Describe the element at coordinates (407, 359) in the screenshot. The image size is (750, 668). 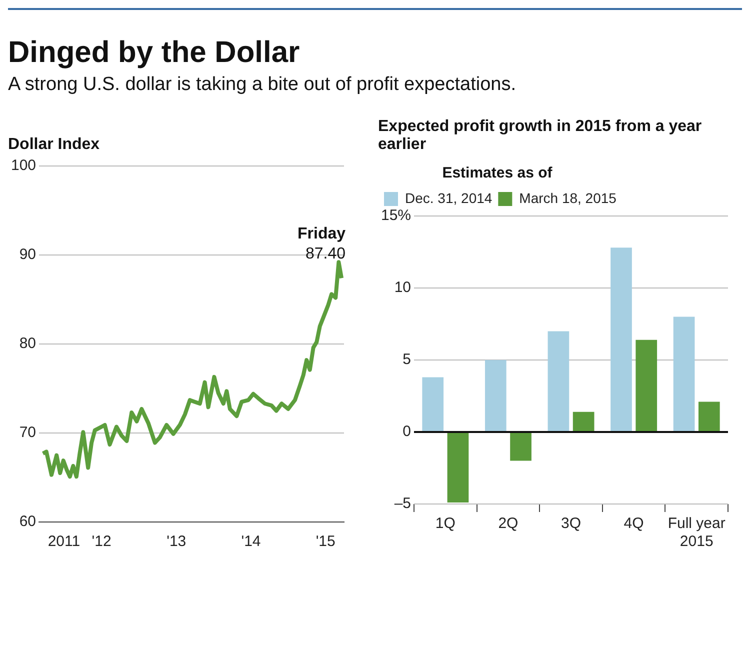
I see `y-tick-label: 5` at that location.